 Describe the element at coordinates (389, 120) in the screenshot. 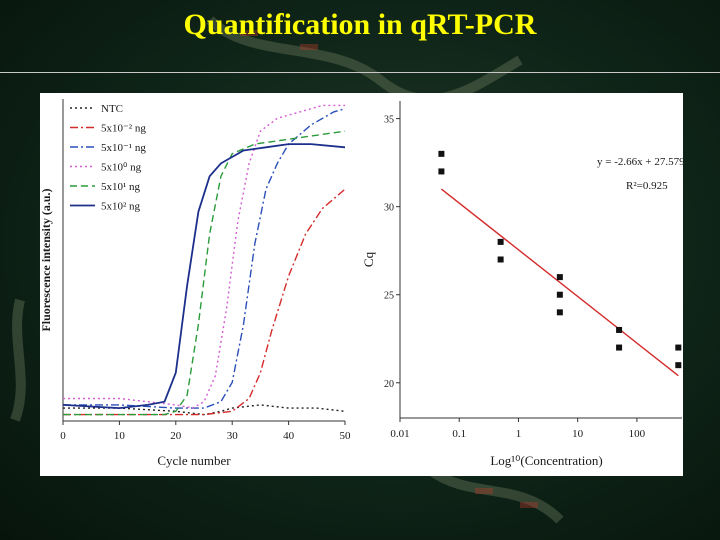

I see `y-tick-label: 35` at that location.